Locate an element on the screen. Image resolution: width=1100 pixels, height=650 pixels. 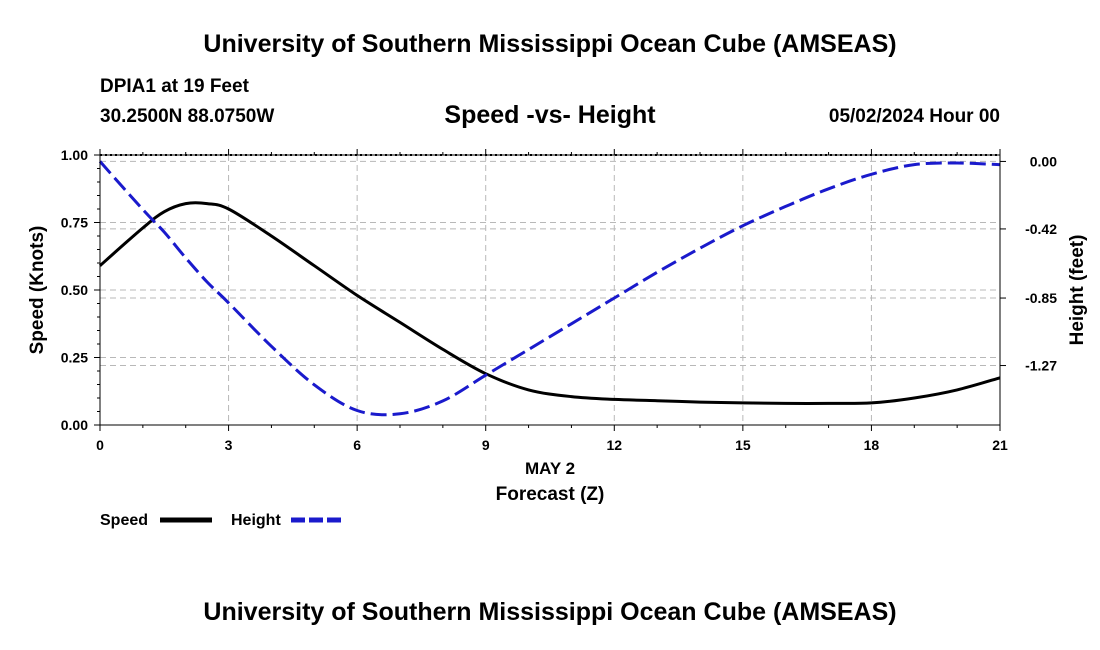
legend-height-label: Height is located at coordinates (256, 520).